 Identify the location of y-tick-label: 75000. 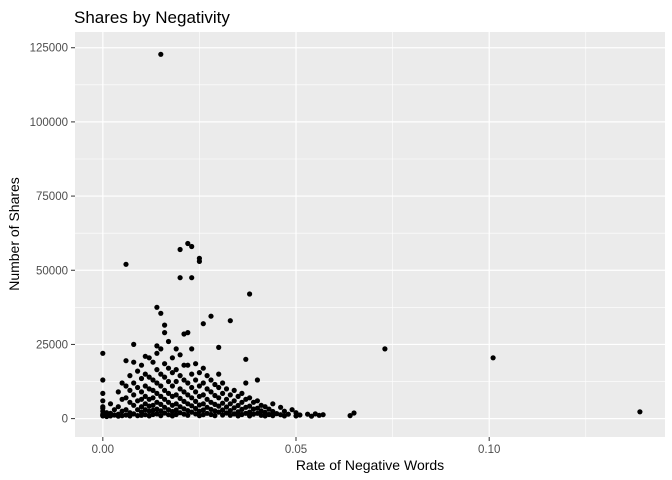
(52, 197).